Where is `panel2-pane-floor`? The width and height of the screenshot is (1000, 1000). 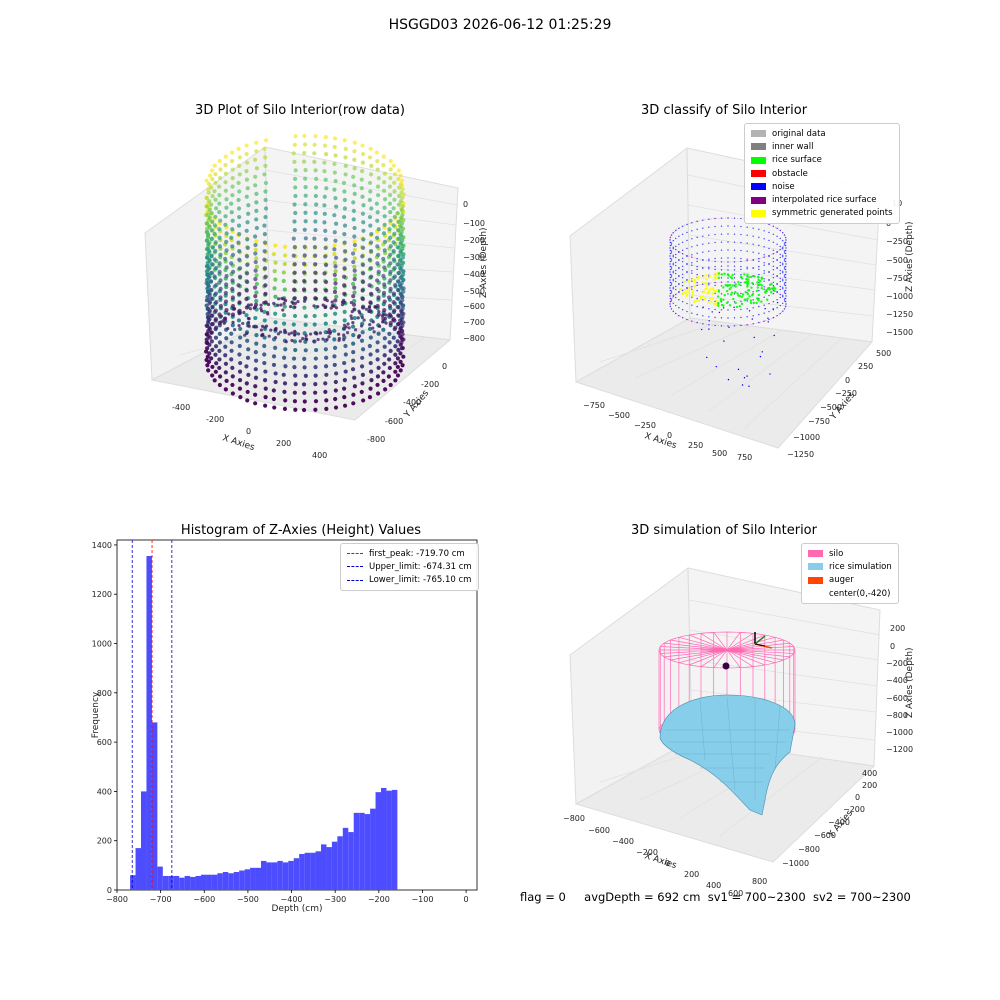
panel2-pane-floor is located at coordinates (723, 383).